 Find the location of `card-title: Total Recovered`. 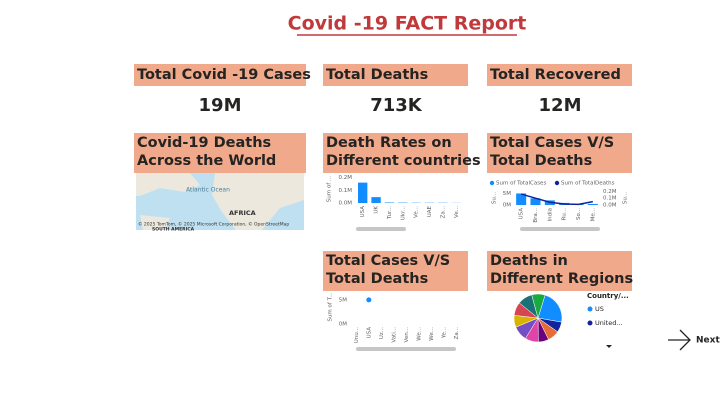

card-title: Total Recovered is located at coordinates (555, 75).